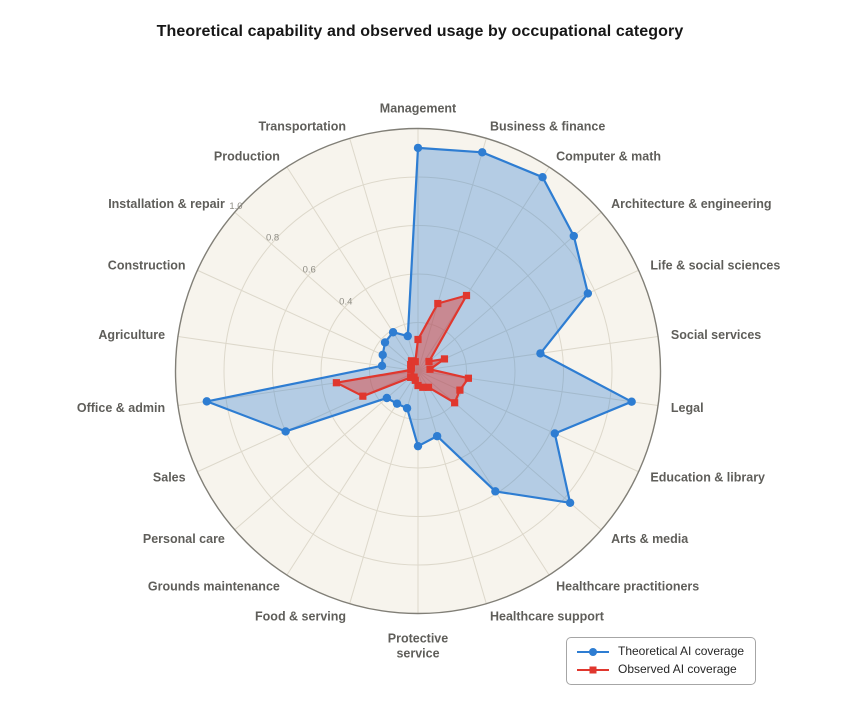 Image resolution: width=860 pixels, height=701 pixels. Describe the element at coordinates (691, 204) in the screenshot. I see `svg-text: Architecture & engineering` at that location.